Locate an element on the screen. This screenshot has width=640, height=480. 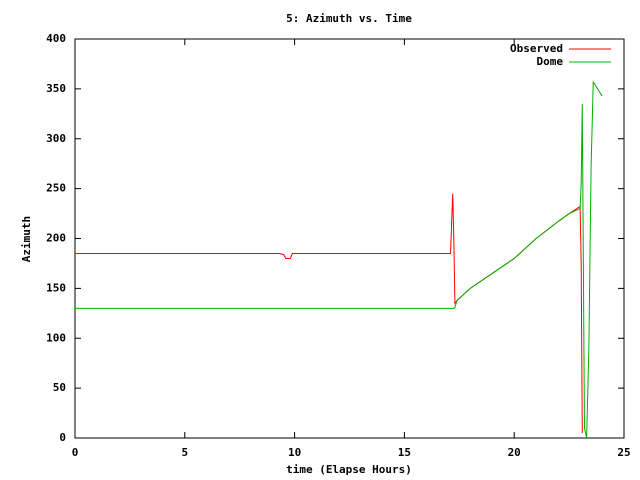
y-tick-label: 200 is located at coordinates (56, 238).